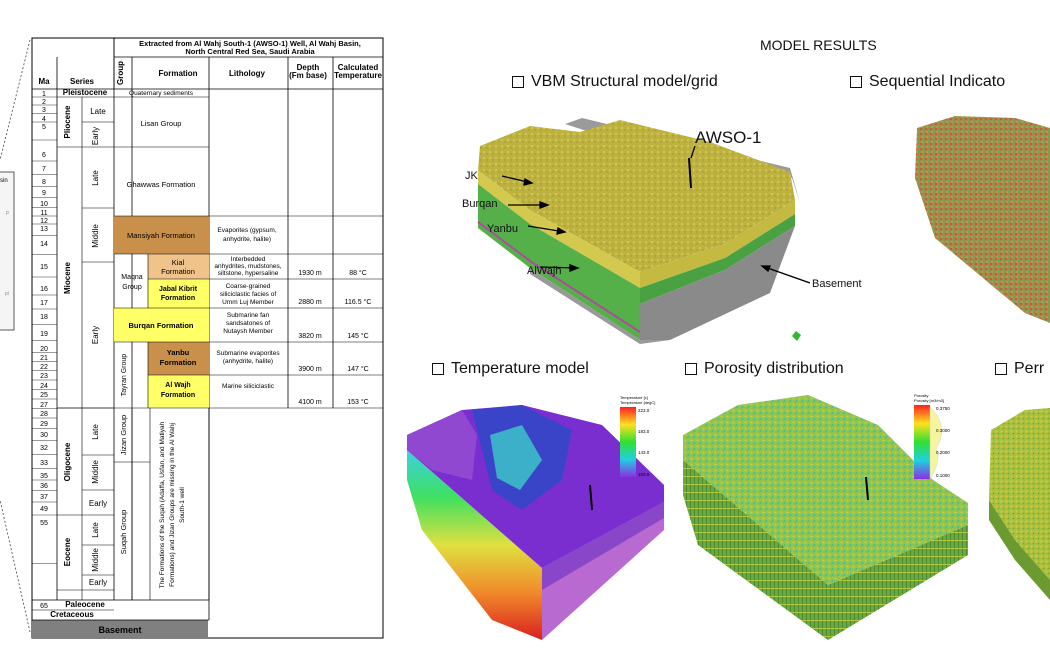  What do you see at coordinates (44, 334) in the screenshot?
I see `ma-value: 19` at bounding box center [44, 334].